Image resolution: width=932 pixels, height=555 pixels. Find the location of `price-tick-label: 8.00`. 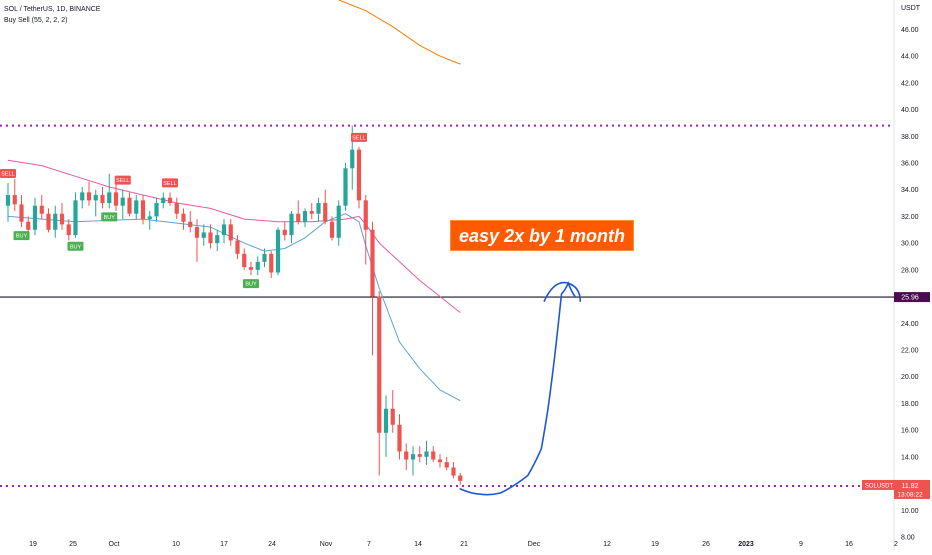

price-tick-label: 8.00 is located at coordinates (908, 537).